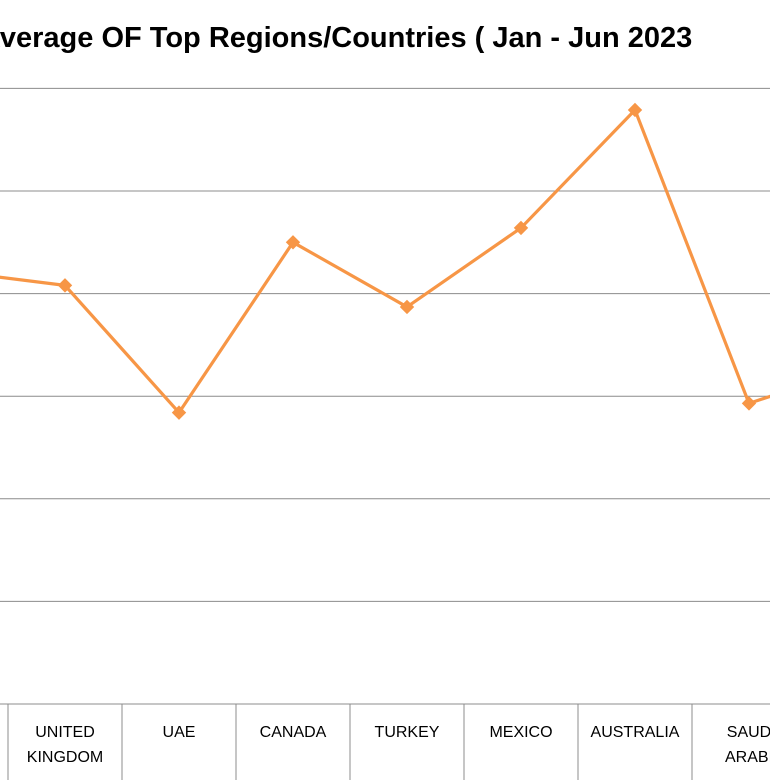 Image resolution: width=770 pixels, height=783 pixels. What do you see at coordinates (65, 757) in the screenshot?
I see `x-tick-label: KINGDOM` at bounding box center [65, 757].